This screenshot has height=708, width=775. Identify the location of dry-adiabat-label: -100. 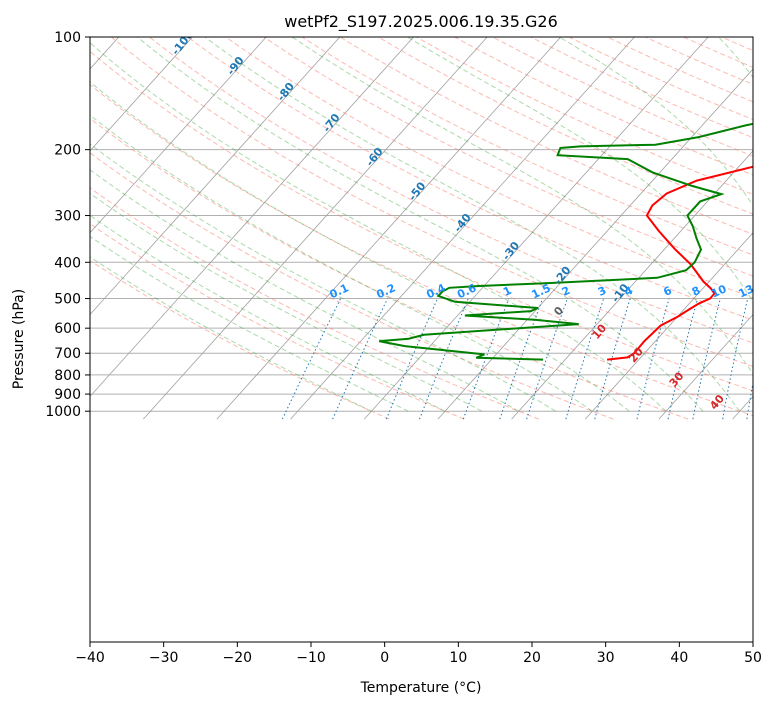
(182, 43).